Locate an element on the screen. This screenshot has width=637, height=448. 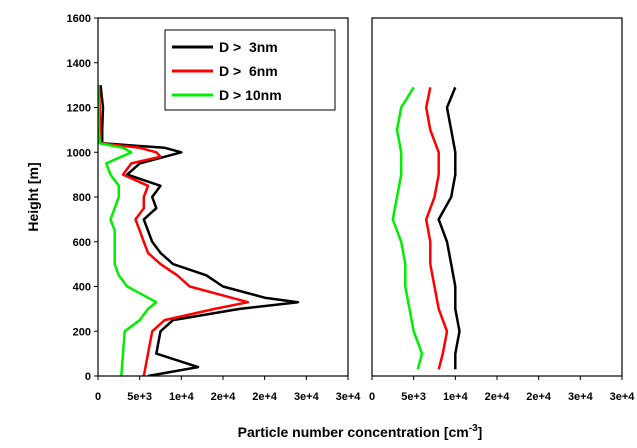
plot is located at coordinates (426, 228).